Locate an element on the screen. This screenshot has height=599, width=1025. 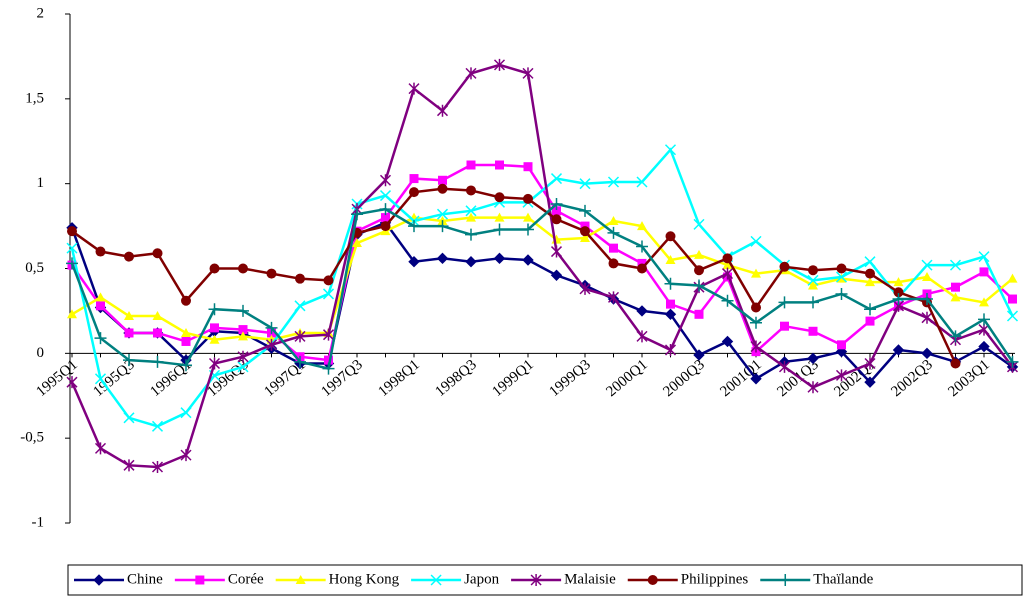
legend-label: Philippines is located at coordinates (715, 579).